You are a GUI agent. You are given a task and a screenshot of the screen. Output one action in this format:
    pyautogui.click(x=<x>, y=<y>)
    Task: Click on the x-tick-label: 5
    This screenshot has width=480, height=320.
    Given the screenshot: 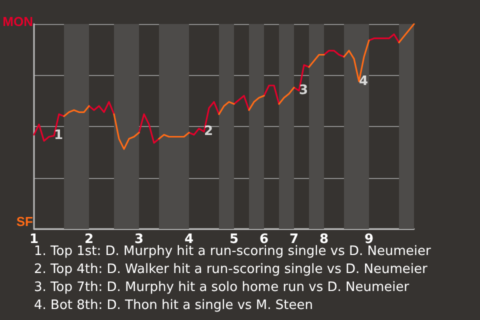 What is the action you would take?
    pyautogui.click(x=234, y=239)
    